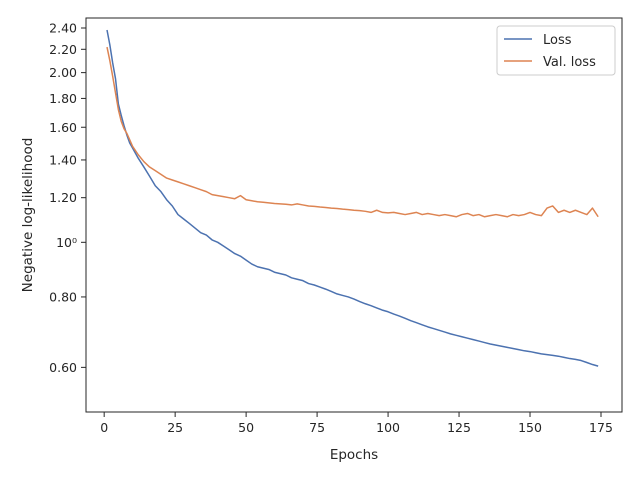  Describe the element at coordinates (28, 215) in the screenshot. I see `y-axis-label: Negative log-likelihood` at that location.